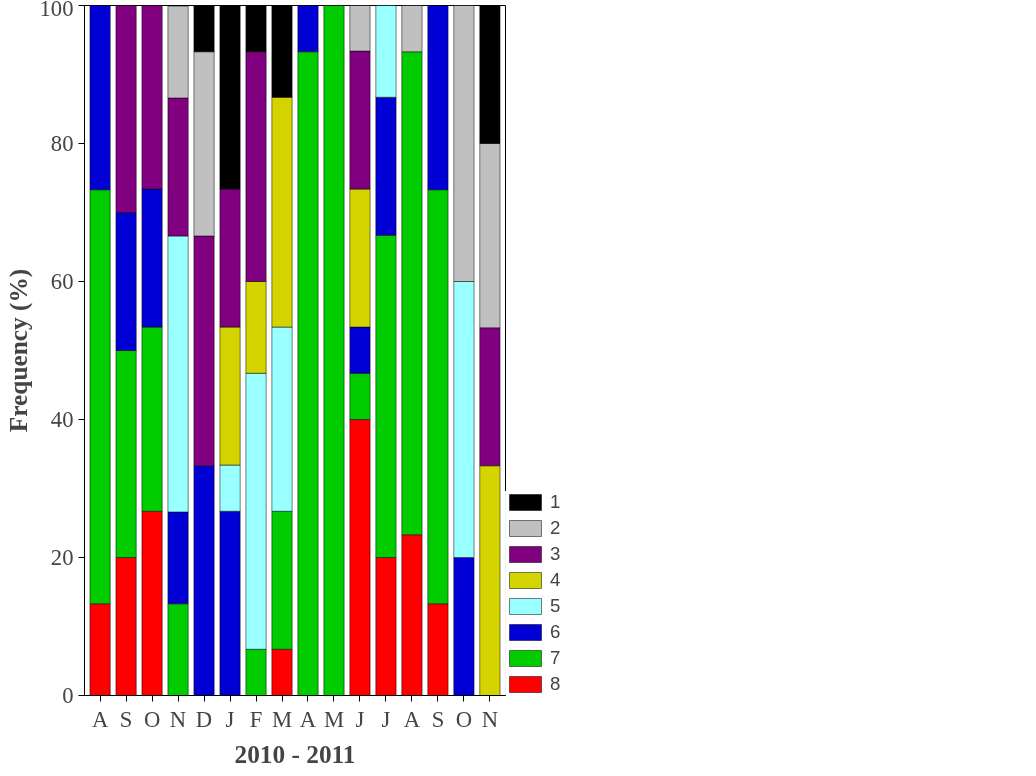  Describe the element at coordinates (556, 554) in the screenshot. I see `legend-label: 3` at that location.